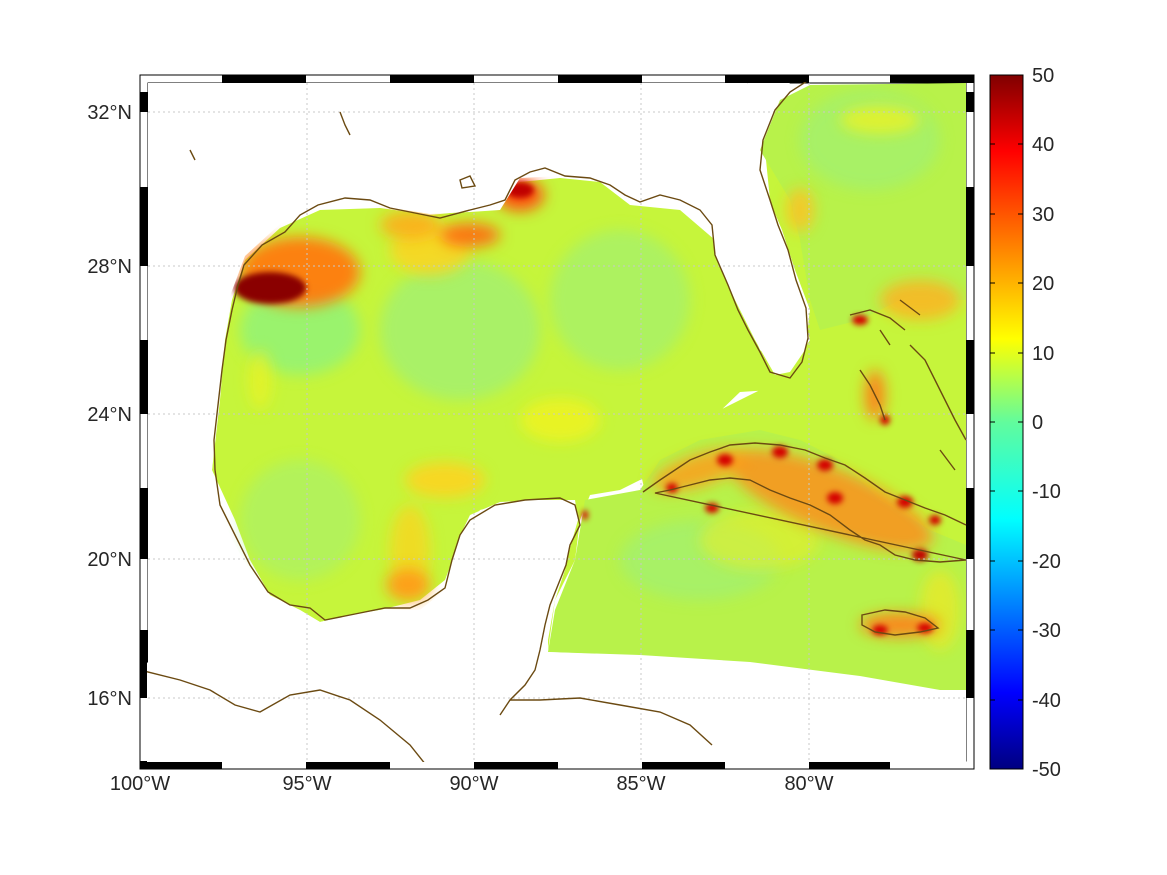 This screenshot has height=875, width=1167. Describe the element at coordinates (140, 784) in the screenshot. I see `x-tick-100w: 100°W` at that location.